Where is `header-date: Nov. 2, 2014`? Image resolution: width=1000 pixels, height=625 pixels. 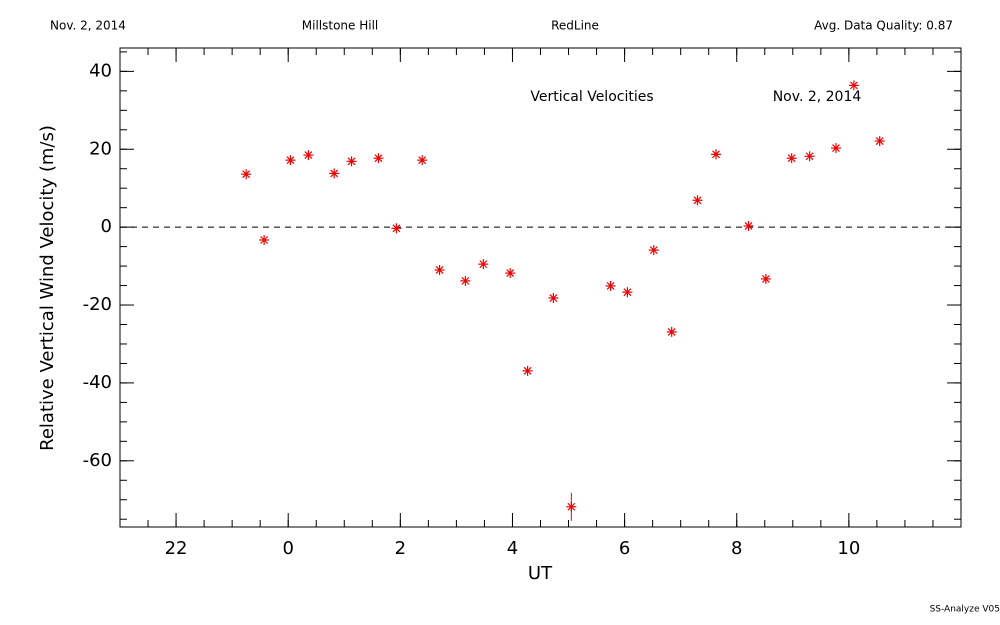 header-date: Nov. 2, 2014 is located at coordinates (88, 26).